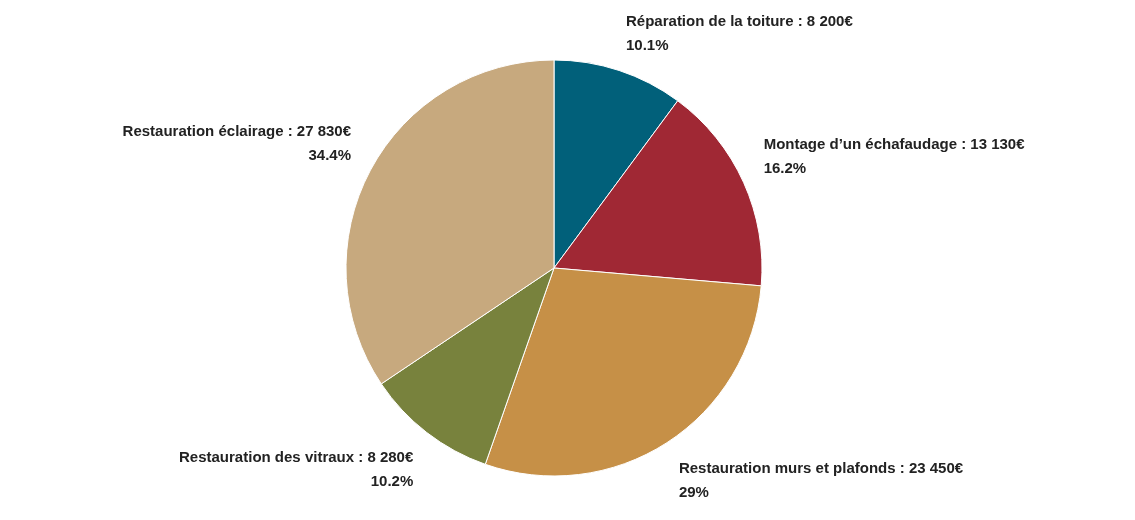  I want to click on slice-label: Restauration murs et plafonds : 23 450€ 29%, so click(821, 480).